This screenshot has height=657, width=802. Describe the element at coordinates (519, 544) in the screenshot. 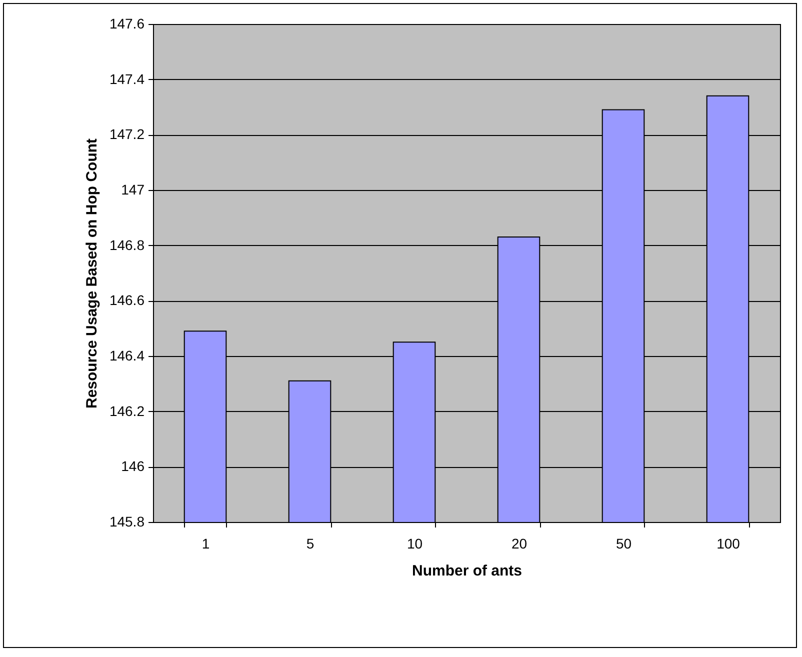

I see `x-tick-label: 20` at that location.